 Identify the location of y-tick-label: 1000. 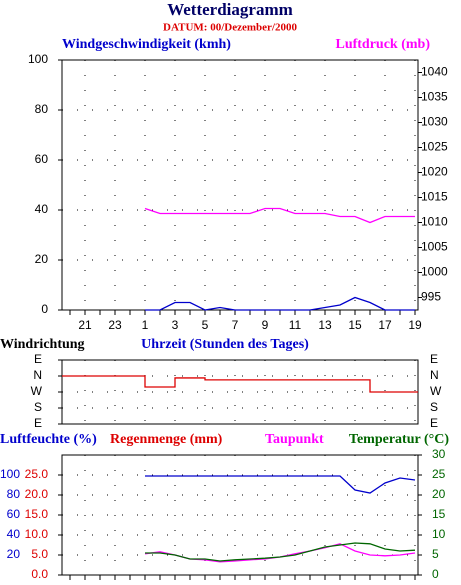
(434, 272).